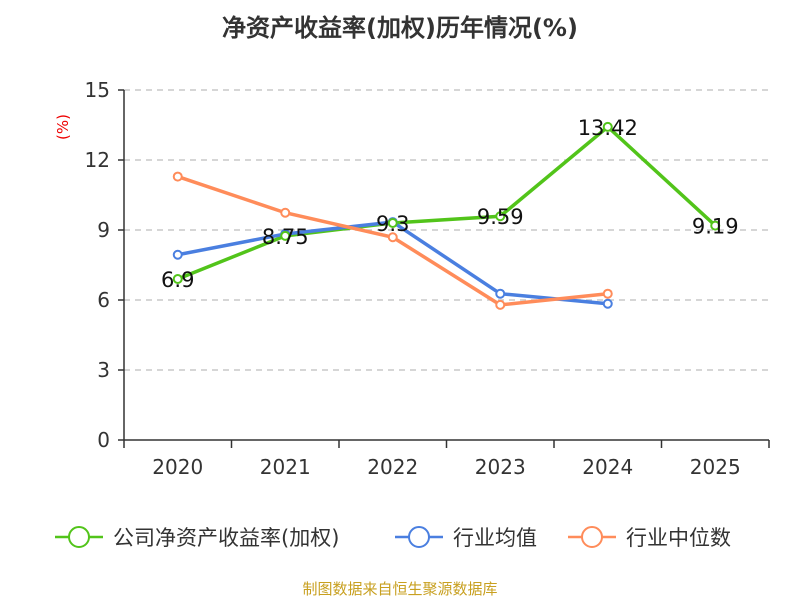  I want to click on x-tick-label: 2023, so click(500, 467).